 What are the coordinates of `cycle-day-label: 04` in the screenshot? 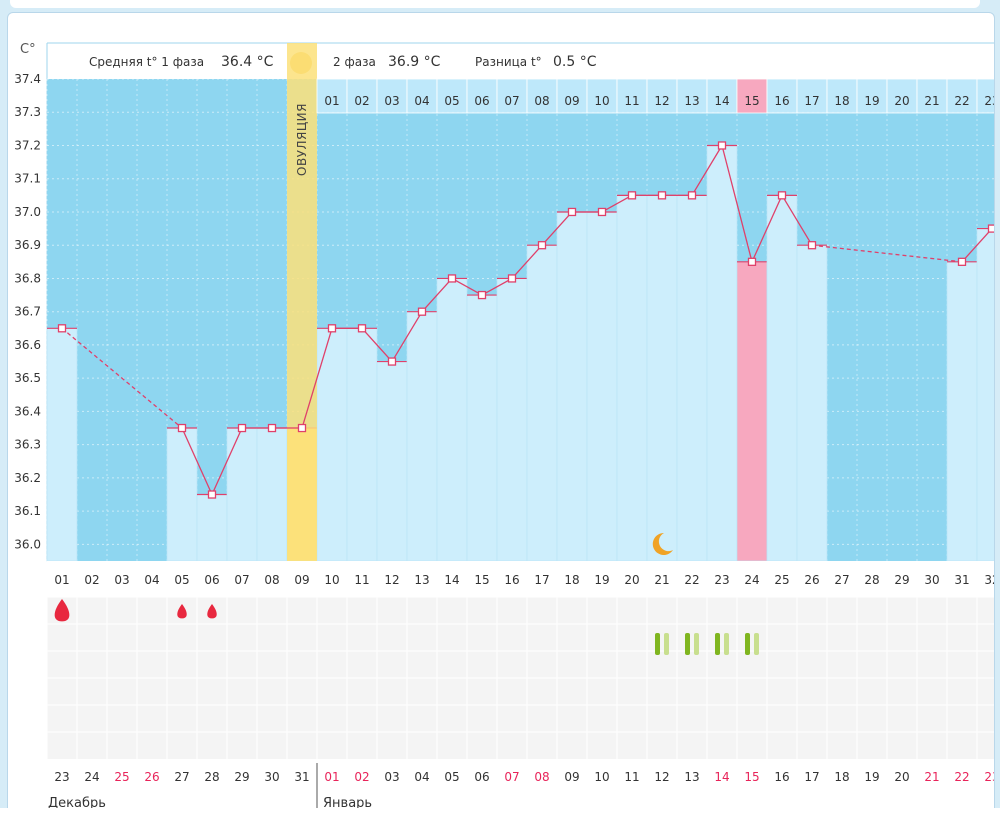 It's located at (151, 580).